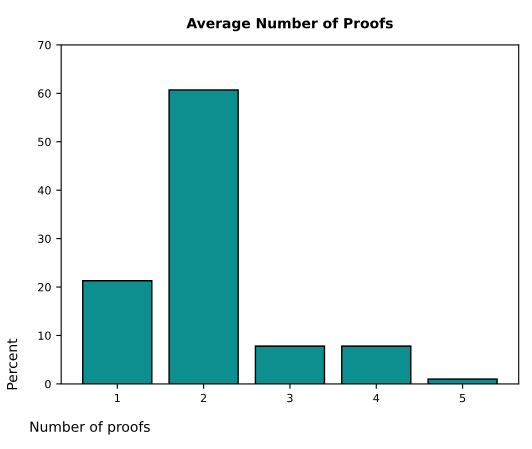 Image resolution: width=532 pixels, height=449 pixels. Describe the element at coordinates (12, 364) in the screenshot. I see `y-axis-title: Percent` at that location.